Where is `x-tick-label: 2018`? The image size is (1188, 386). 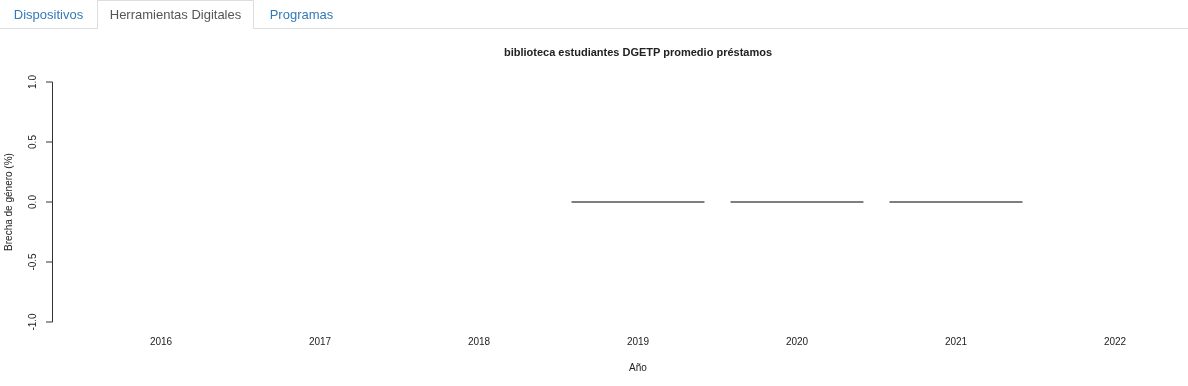 x-tick-label: 2018 is located at coordinates (479, 341).